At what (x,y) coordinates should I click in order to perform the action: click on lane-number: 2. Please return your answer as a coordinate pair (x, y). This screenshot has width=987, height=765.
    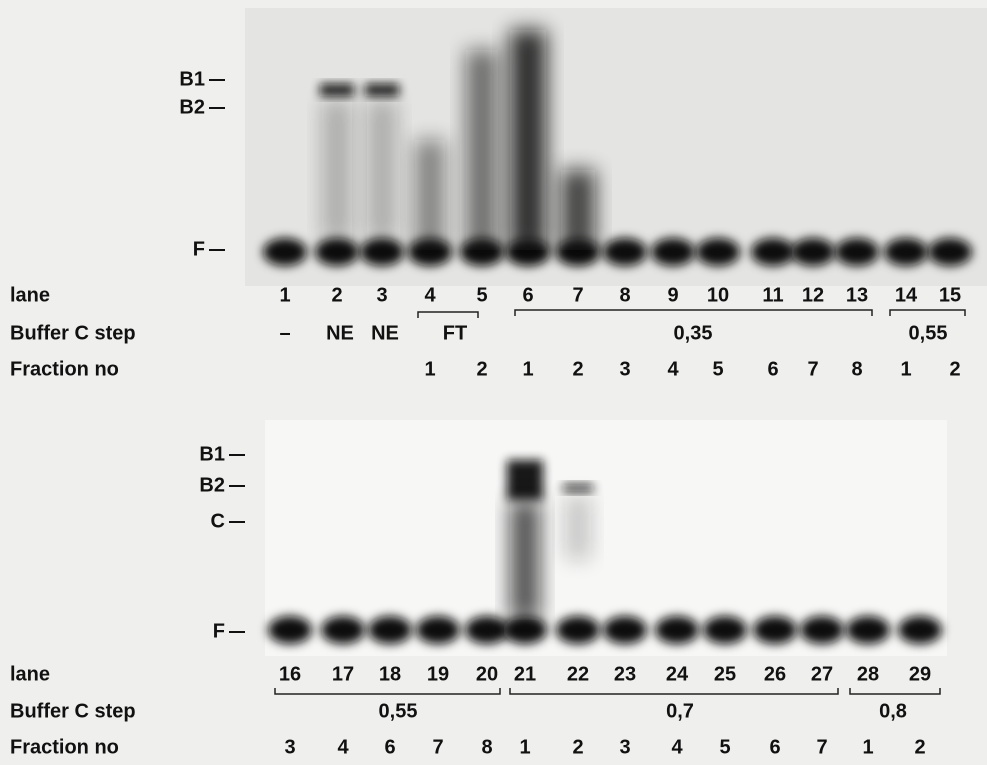
    Looking at the image, I should click on (336, 295).